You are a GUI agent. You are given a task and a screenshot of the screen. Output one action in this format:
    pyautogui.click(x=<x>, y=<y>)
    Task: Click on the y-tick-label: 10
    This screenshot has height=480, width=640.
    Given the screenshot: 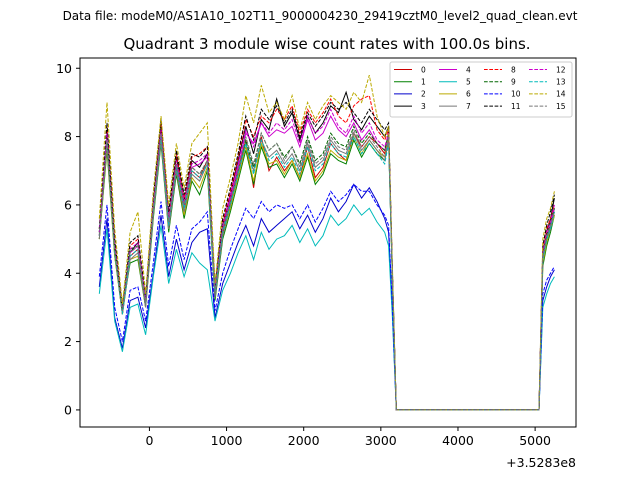 What is the action you would take?
    pyautogui.click(x=64, y=68)
    